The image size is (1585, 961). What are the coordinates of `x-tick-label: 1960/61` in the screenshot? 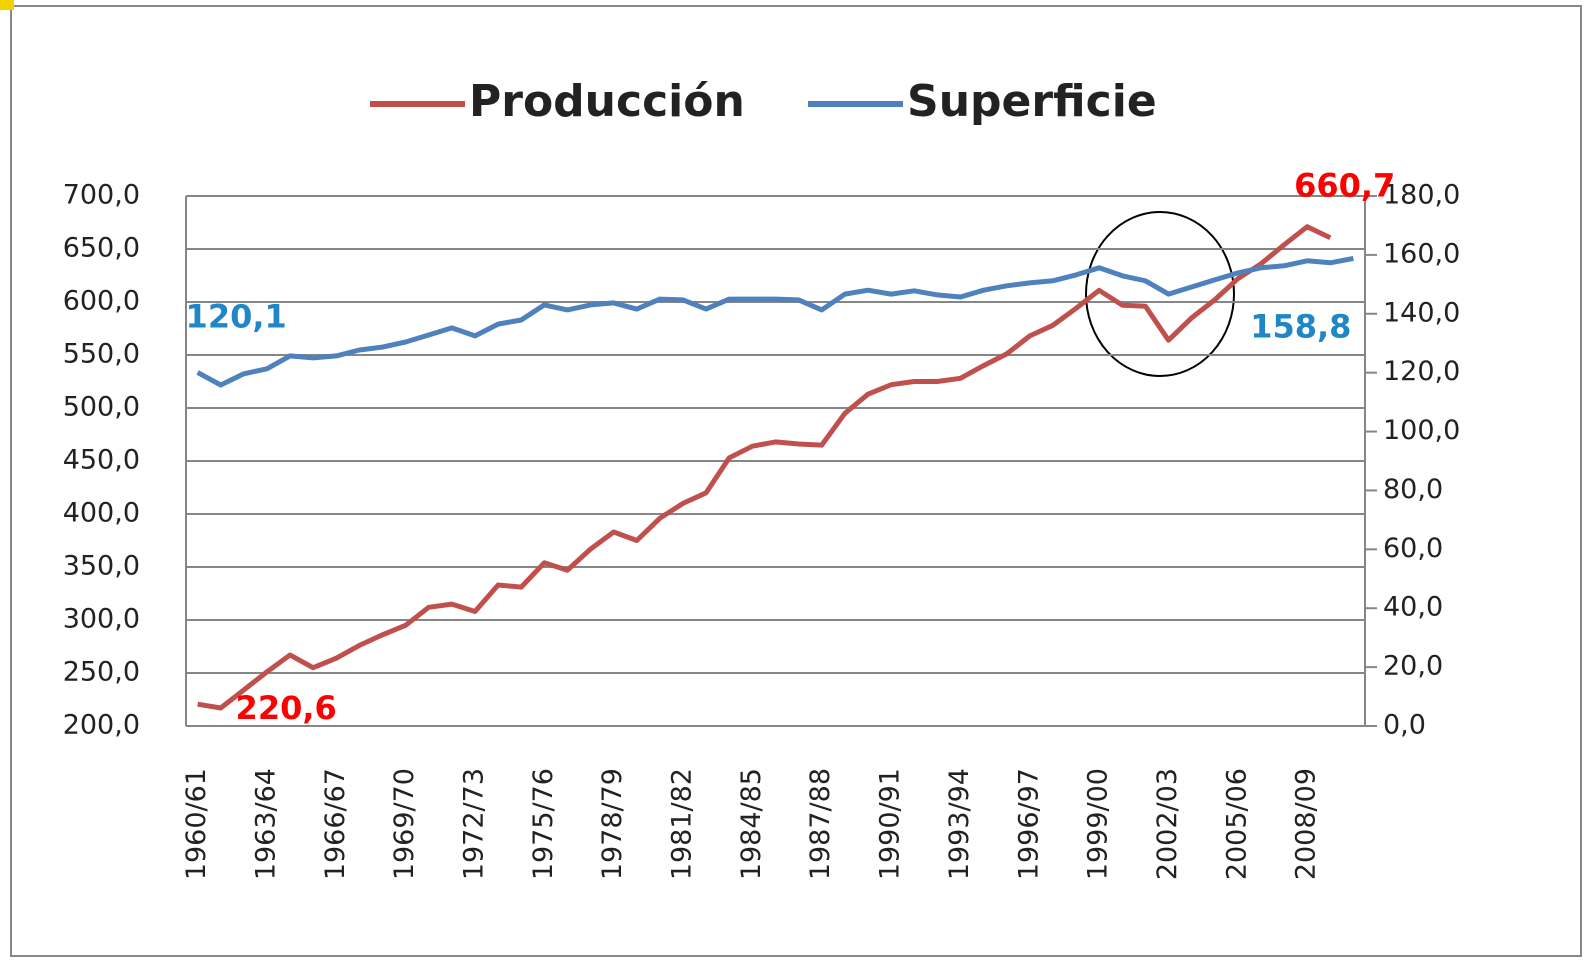 It's located at (196, 824).